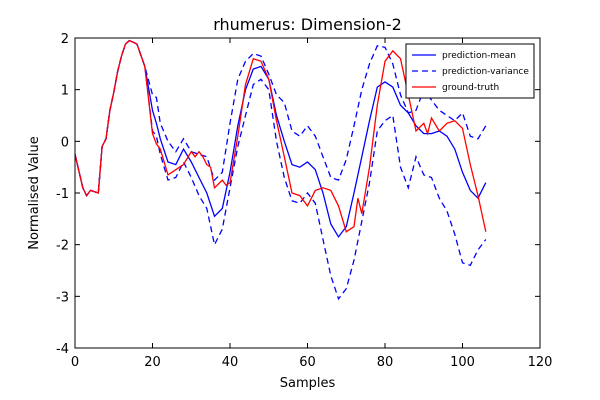 Image resolution: width=600 pixels, height=400 pixels. What do you see at coordinates (65, 91) in the screenshot?
I see `y-tick-label: 1` at bounding box center [65, 91].